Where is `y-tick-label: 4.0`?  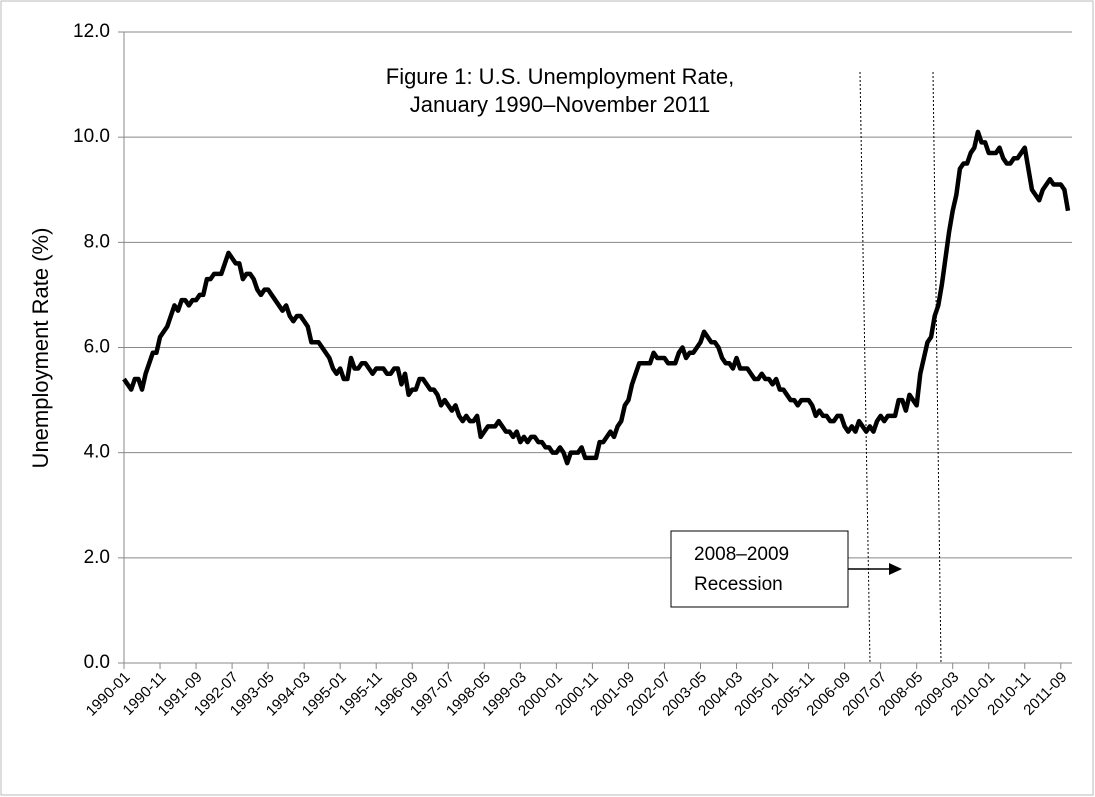 y-tick-label: 4.0 is located at coordinates (97, 452).